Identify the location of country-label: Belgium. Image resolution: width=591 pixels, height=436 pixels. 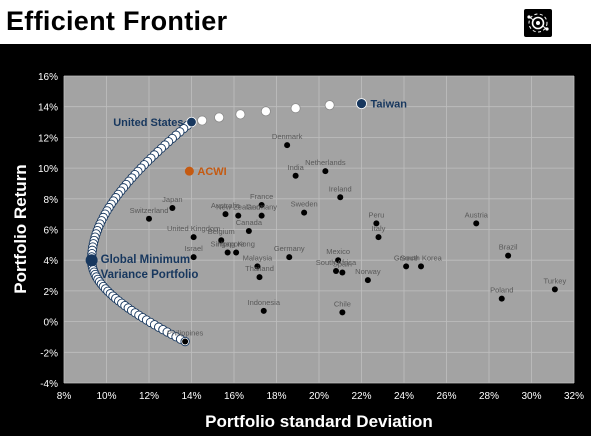
(221, 231).